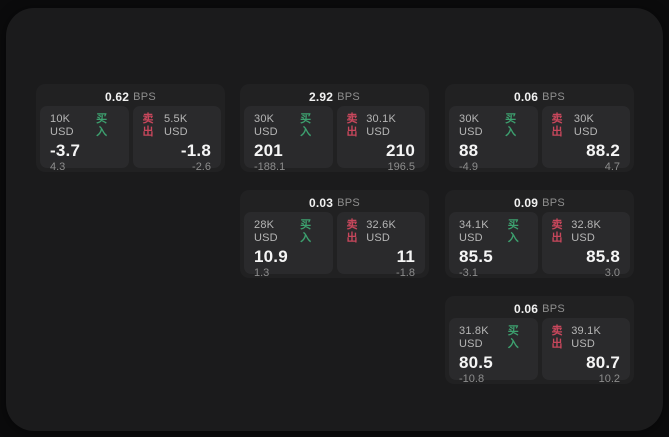 This screenshot has height=437, width=669. I want to click on sell-quote-panel: 卖出 30K USD 88.2 4.7, so click(585, 139).